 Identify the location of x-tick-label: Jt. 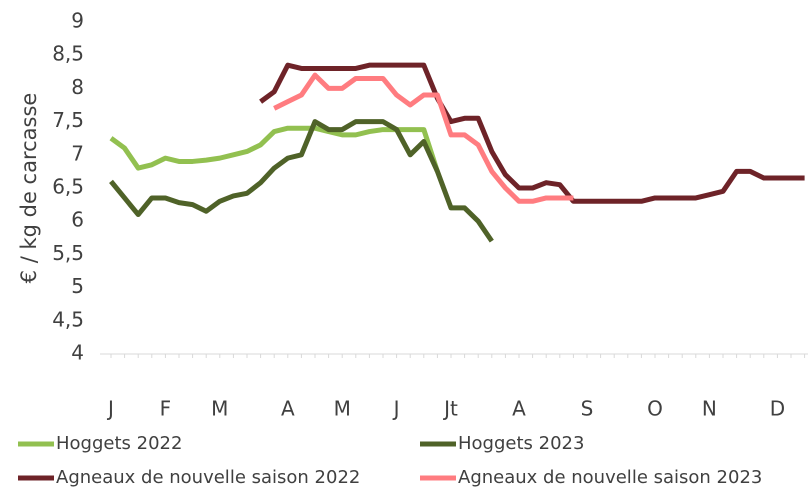
(450, 409).